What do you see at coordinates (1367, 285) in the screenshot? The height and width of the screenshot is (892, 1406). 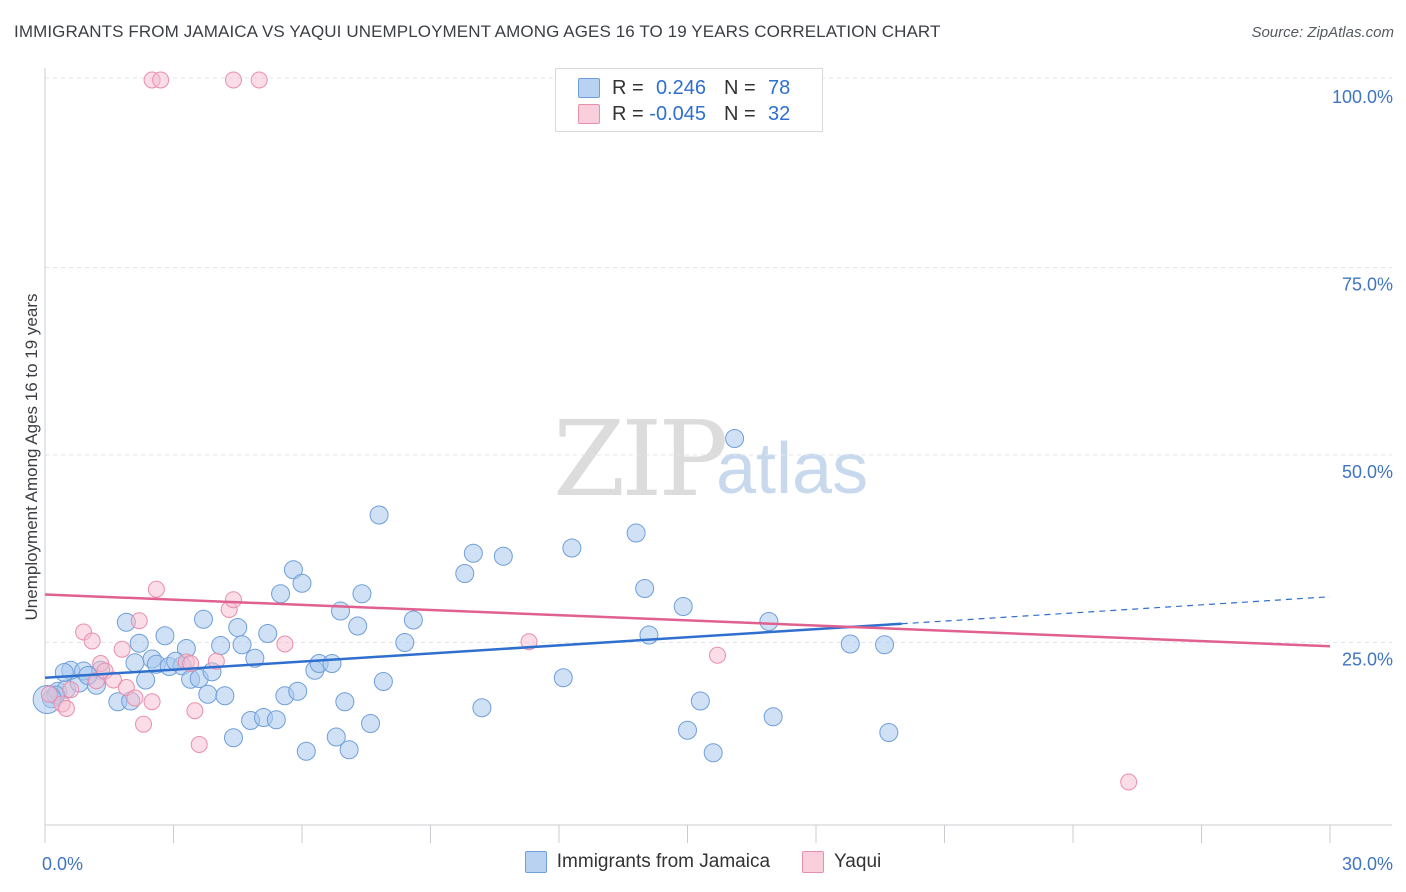 I see `y-tick-label: 75.0%` at bounding box center [1367, 285].